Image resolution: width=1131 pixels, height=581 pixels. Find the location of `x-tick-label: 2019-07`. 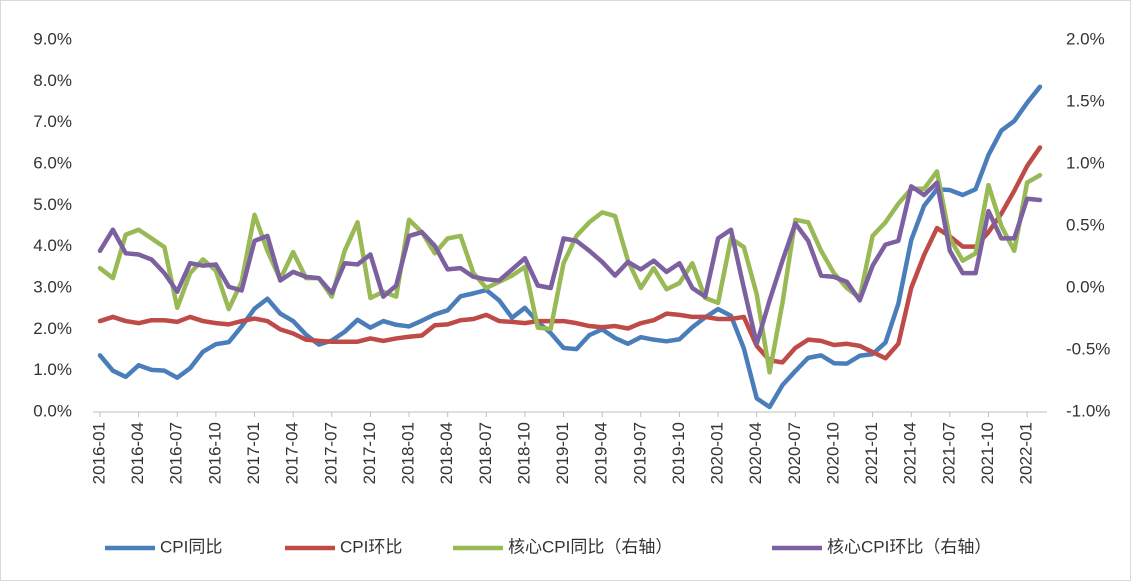

x-tick-label: 2019-07 is located at coordinates (639, 453).